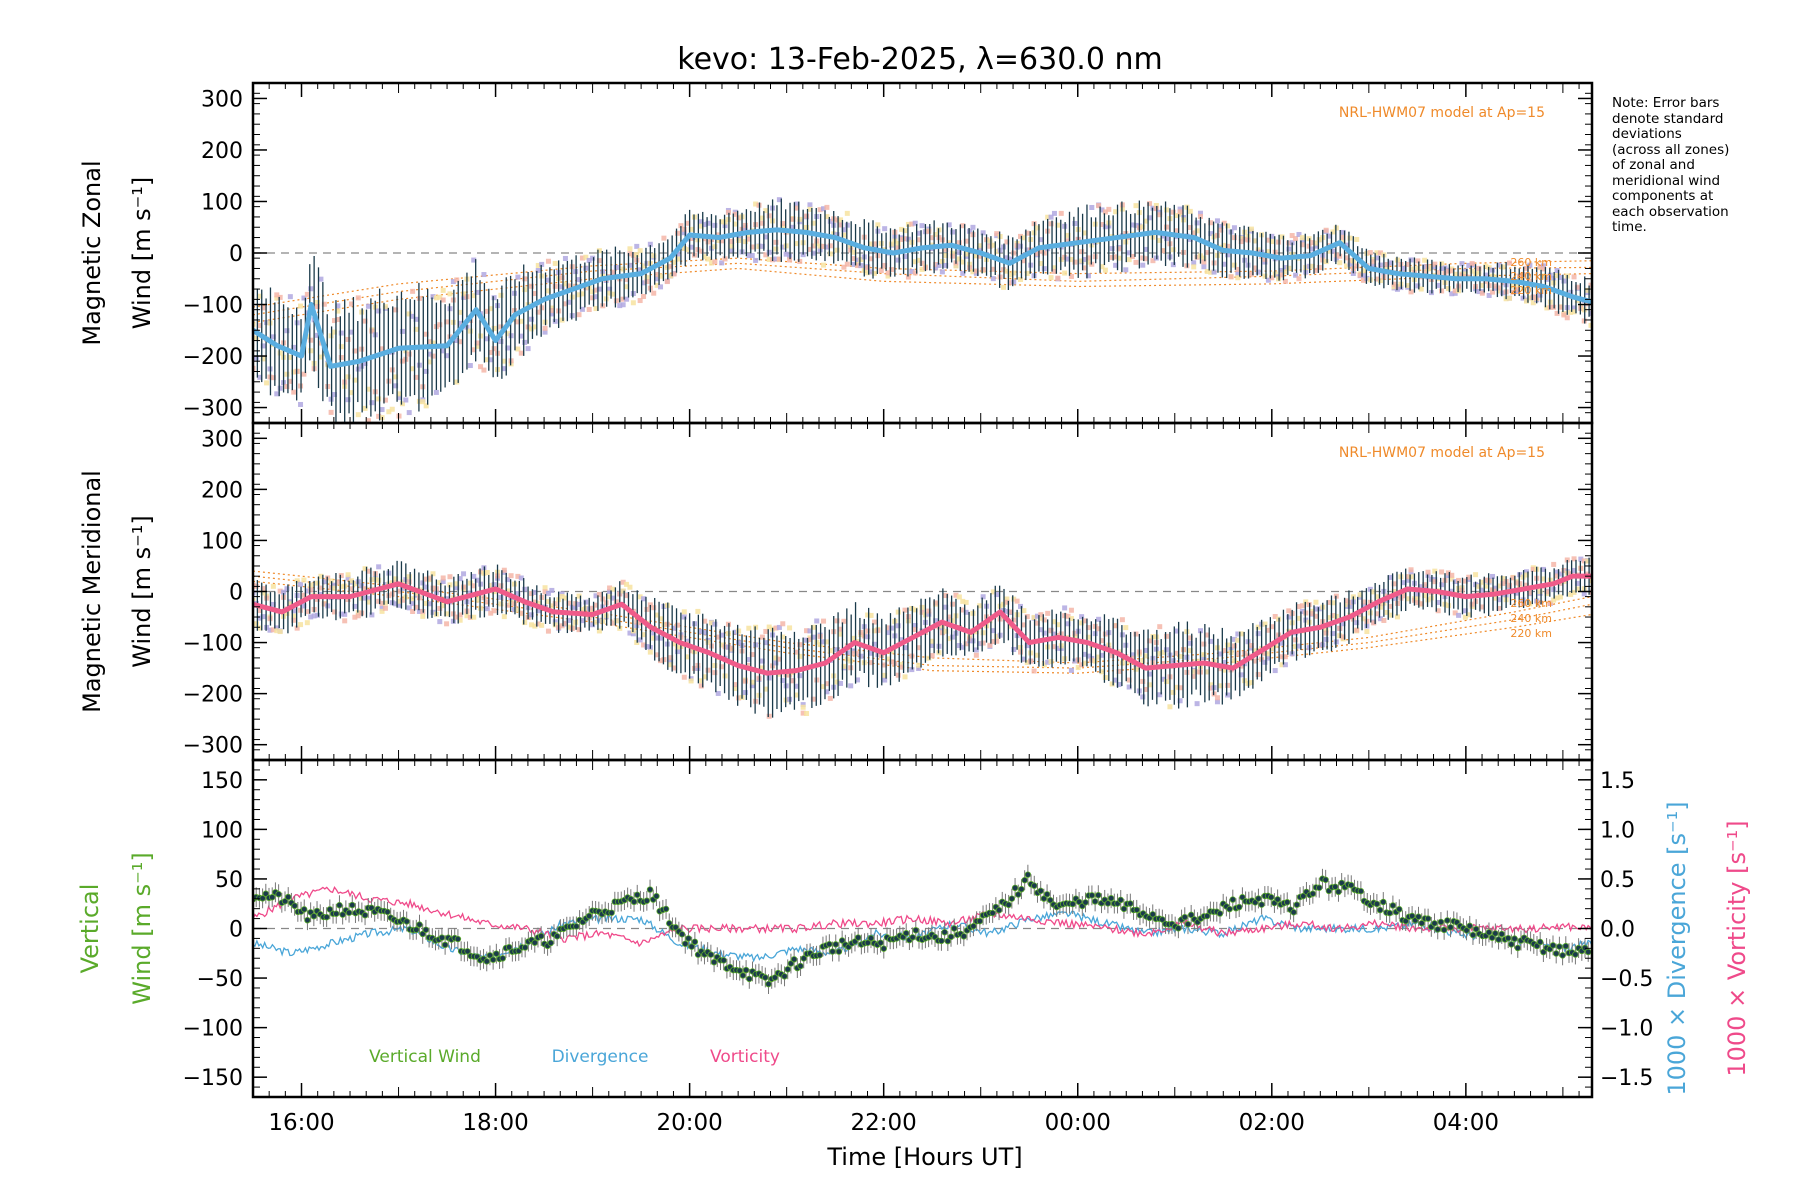  What do you see at coordinates (425, 1057) in the screenshot?
I see `legend-entry: Vertical Wind` at bounding box center [425, 1057].